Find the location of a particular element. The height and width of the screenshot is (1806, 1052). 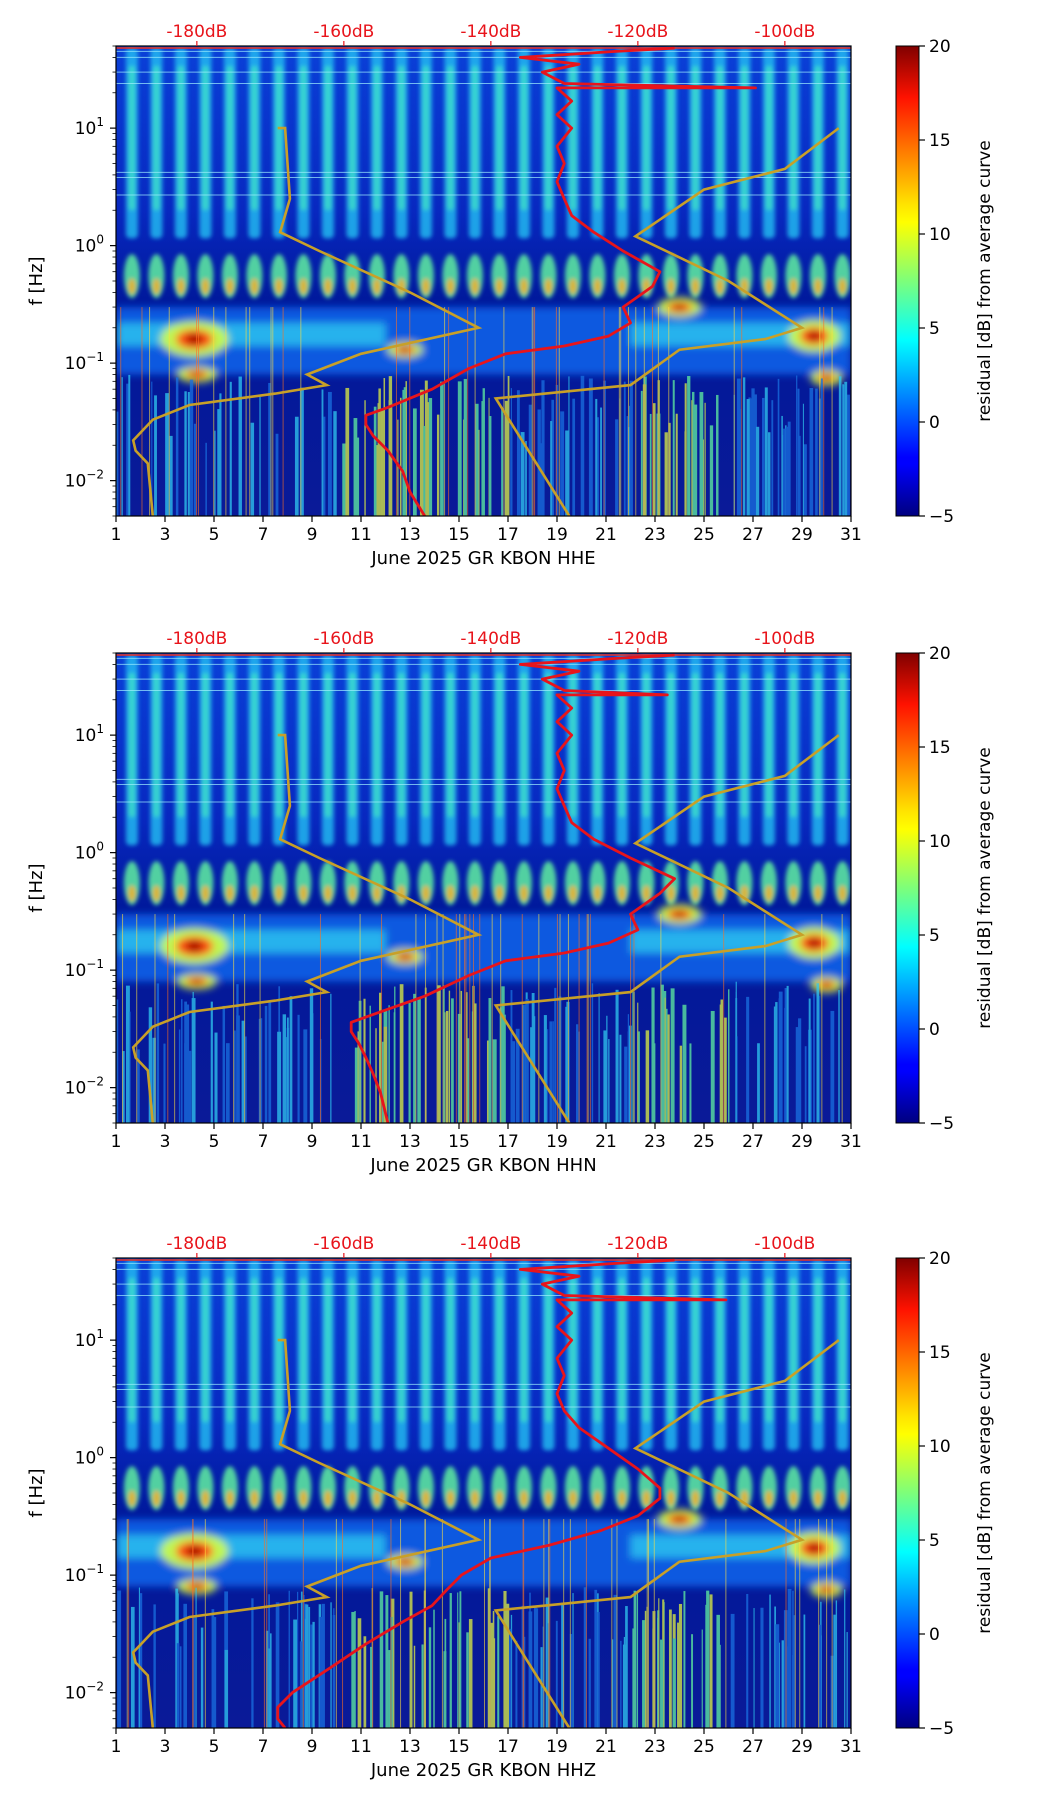

top-db-tick-label: -140dB is located at coordinates (490, 1244).